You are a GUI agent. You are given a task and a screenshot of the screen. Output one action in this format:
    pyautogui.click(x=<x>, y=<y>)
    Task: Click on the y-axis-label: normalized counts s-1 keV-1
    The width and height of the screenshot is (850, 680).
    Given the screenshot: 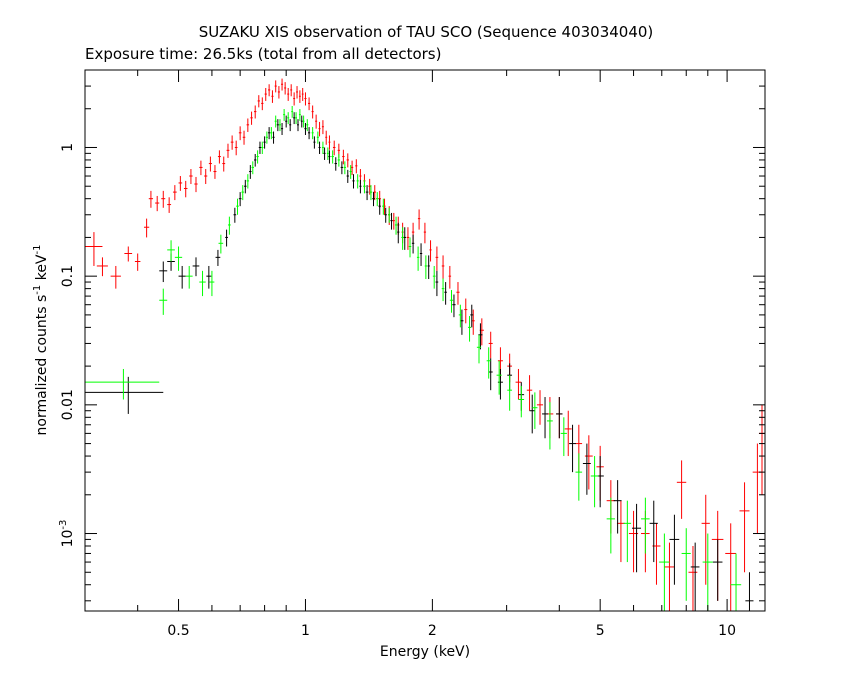 What is the action you would take?
    pyautogui.click(x=41, y=340)
    